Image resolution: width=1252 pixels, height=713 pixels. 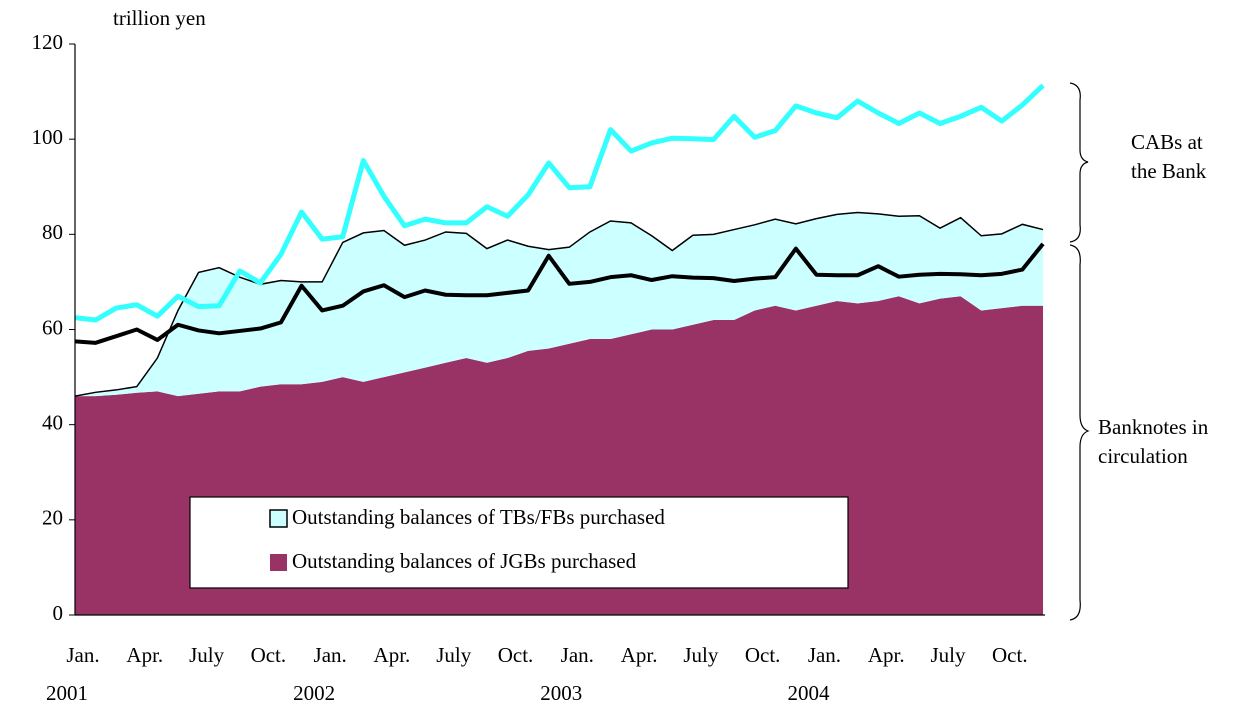 What do you see at coordinates (314, 693) in the screenshot?
I see `year-label: 2002` at bounding box center [314, 693].